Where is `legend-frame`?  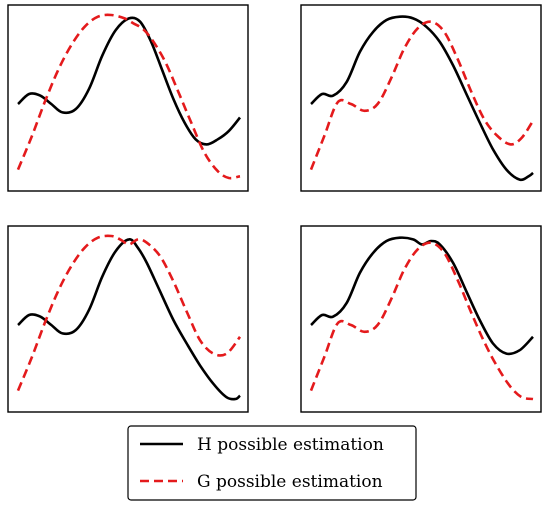 legend-frame is located at coordinates (272, 463).